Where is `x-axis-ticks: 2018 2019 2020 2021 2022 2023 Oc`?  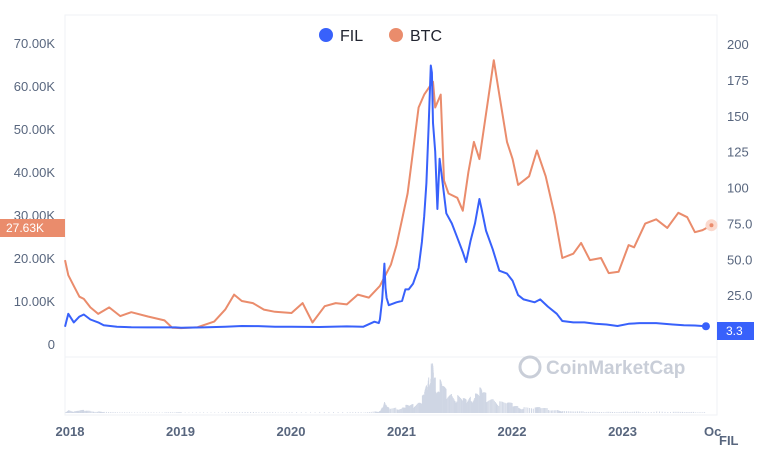
x-axis-ticks: 2018 2019 2020 2021 2022 2023 Oc is located at coordinates (389, 431).